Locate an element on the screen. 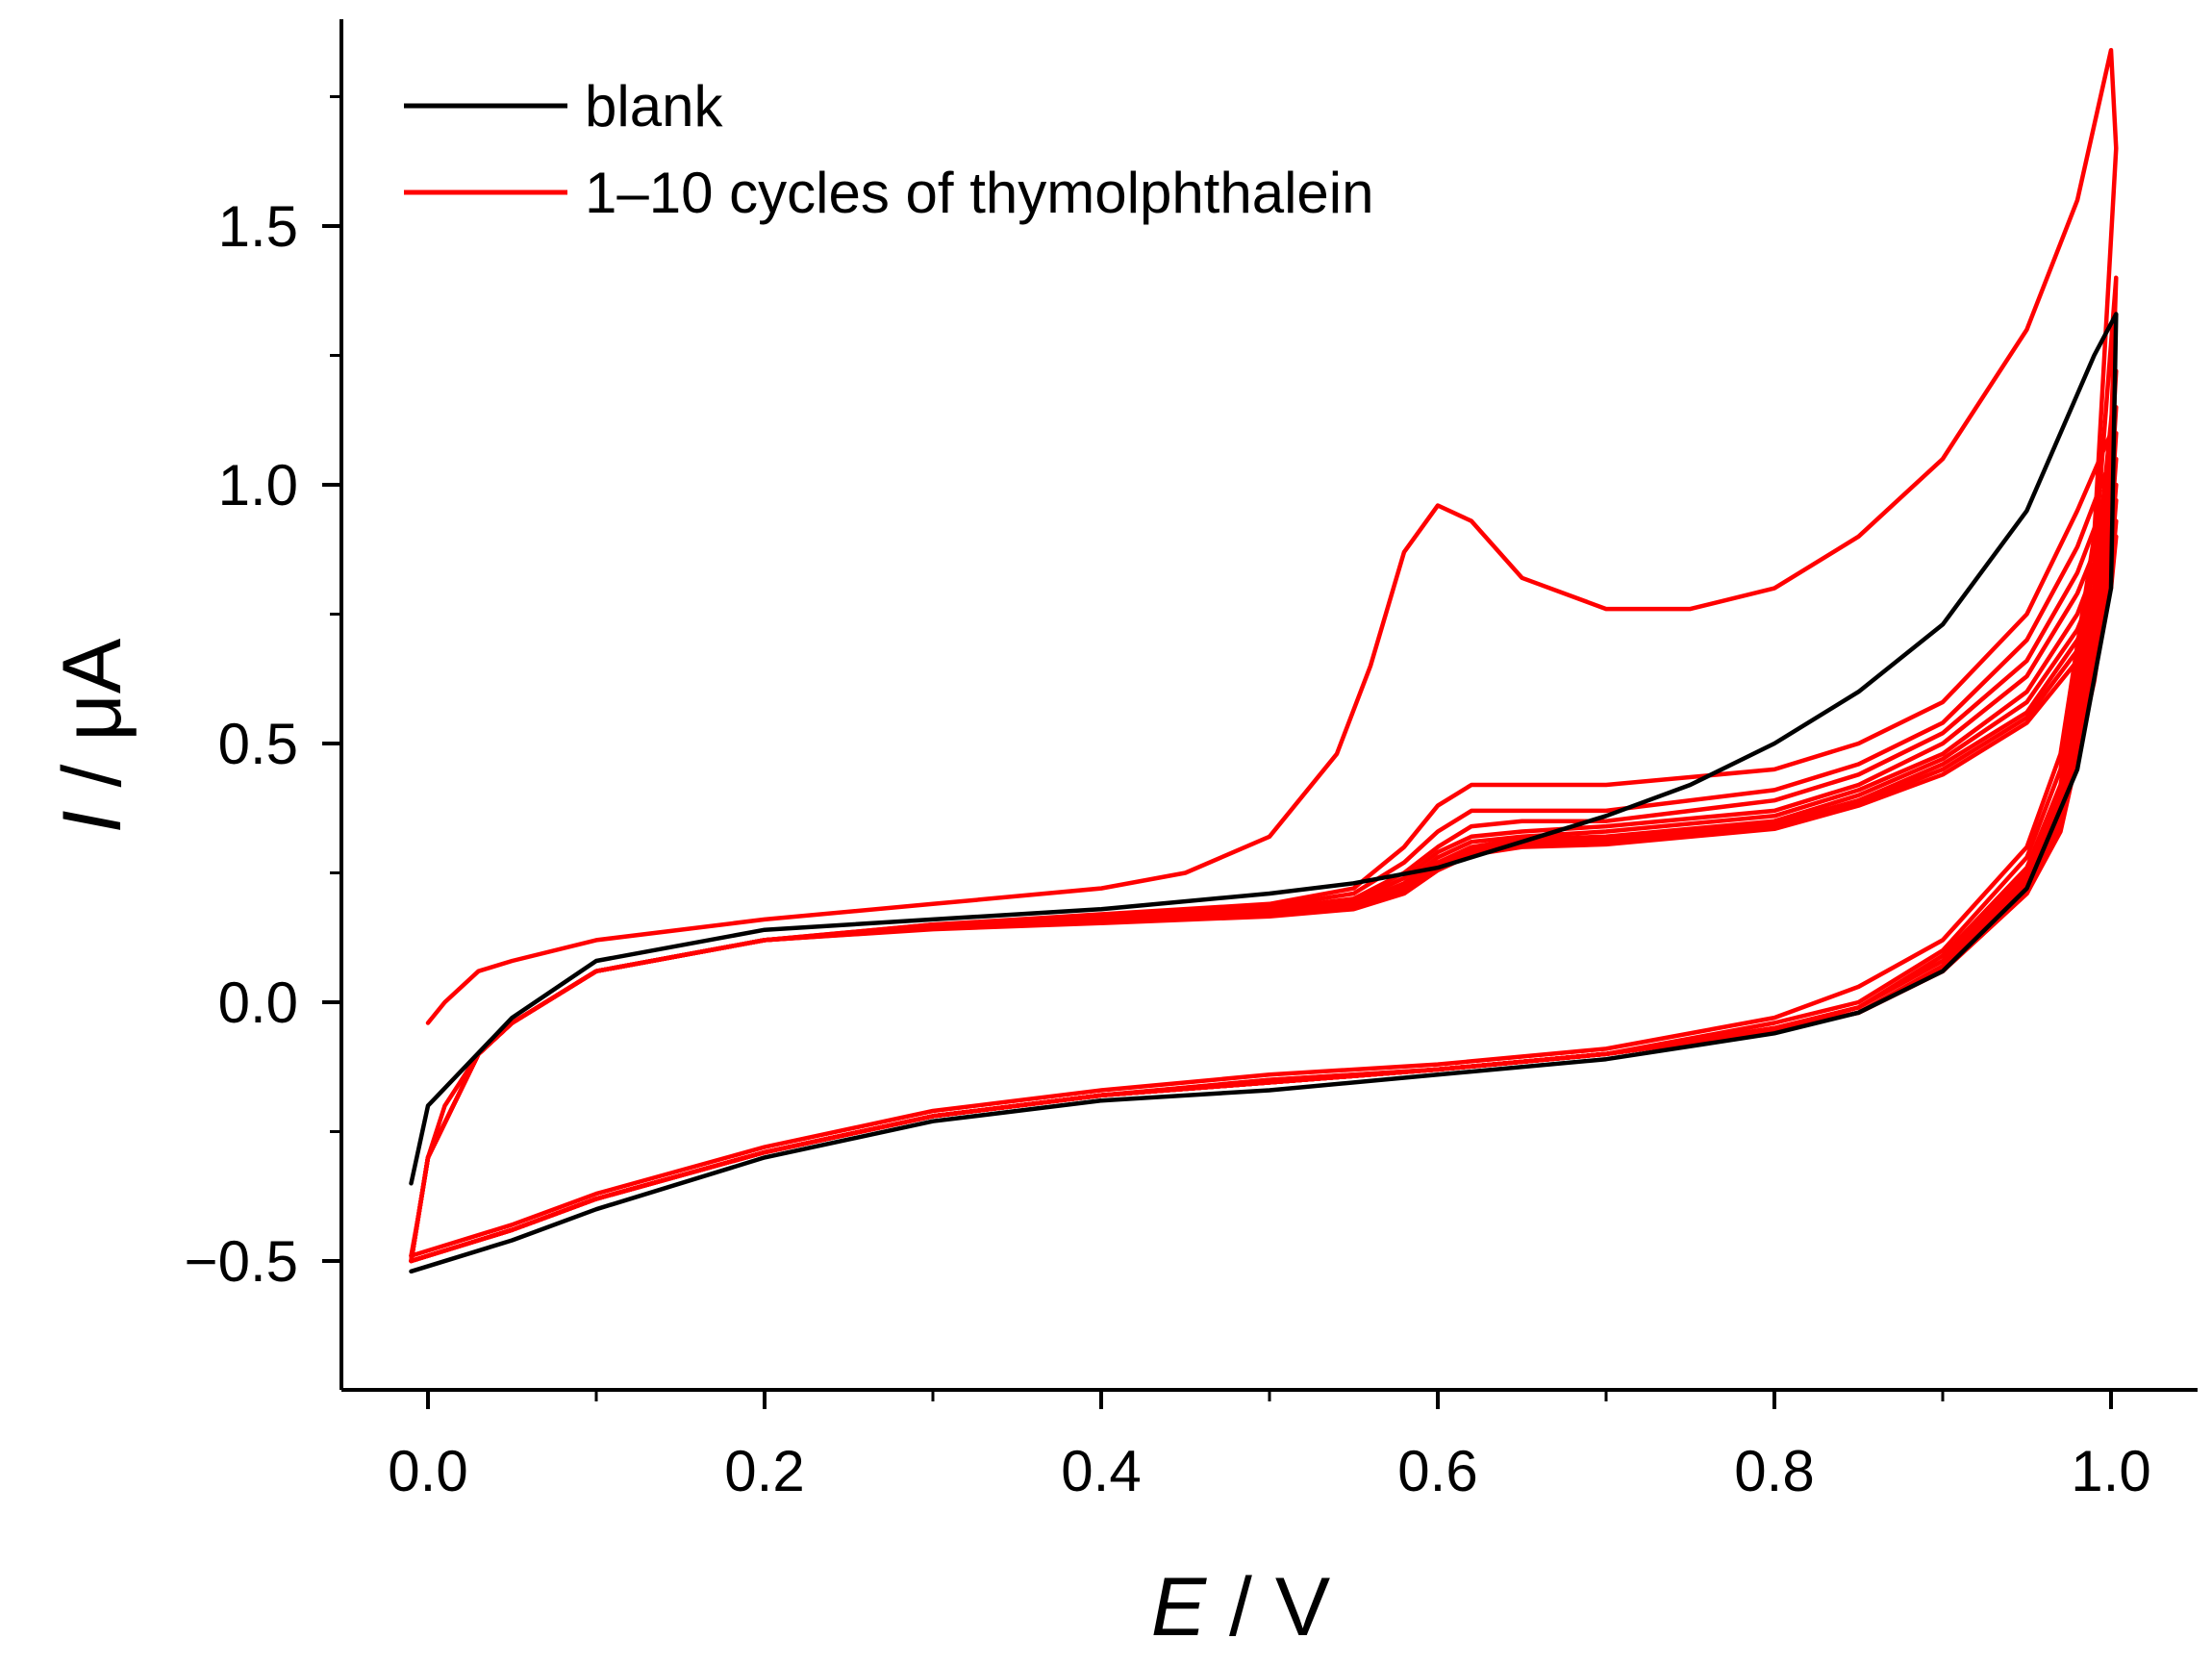 The width and height of the screenshot is (2212, 1664). x-tick-label: 0.6 is located at coordinates (1437, 1471).